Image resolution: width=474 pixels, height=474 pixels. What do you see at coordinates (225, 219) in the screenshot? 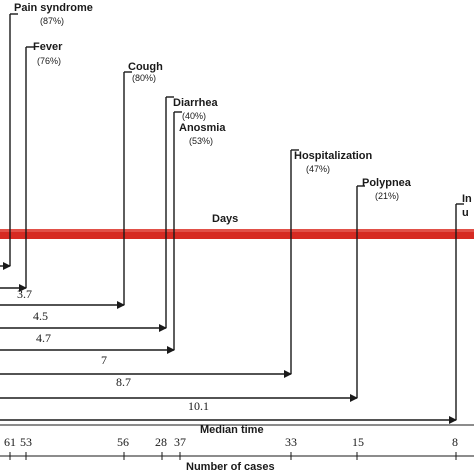
I see `days-label: Days` at bounding box center [225, 219].